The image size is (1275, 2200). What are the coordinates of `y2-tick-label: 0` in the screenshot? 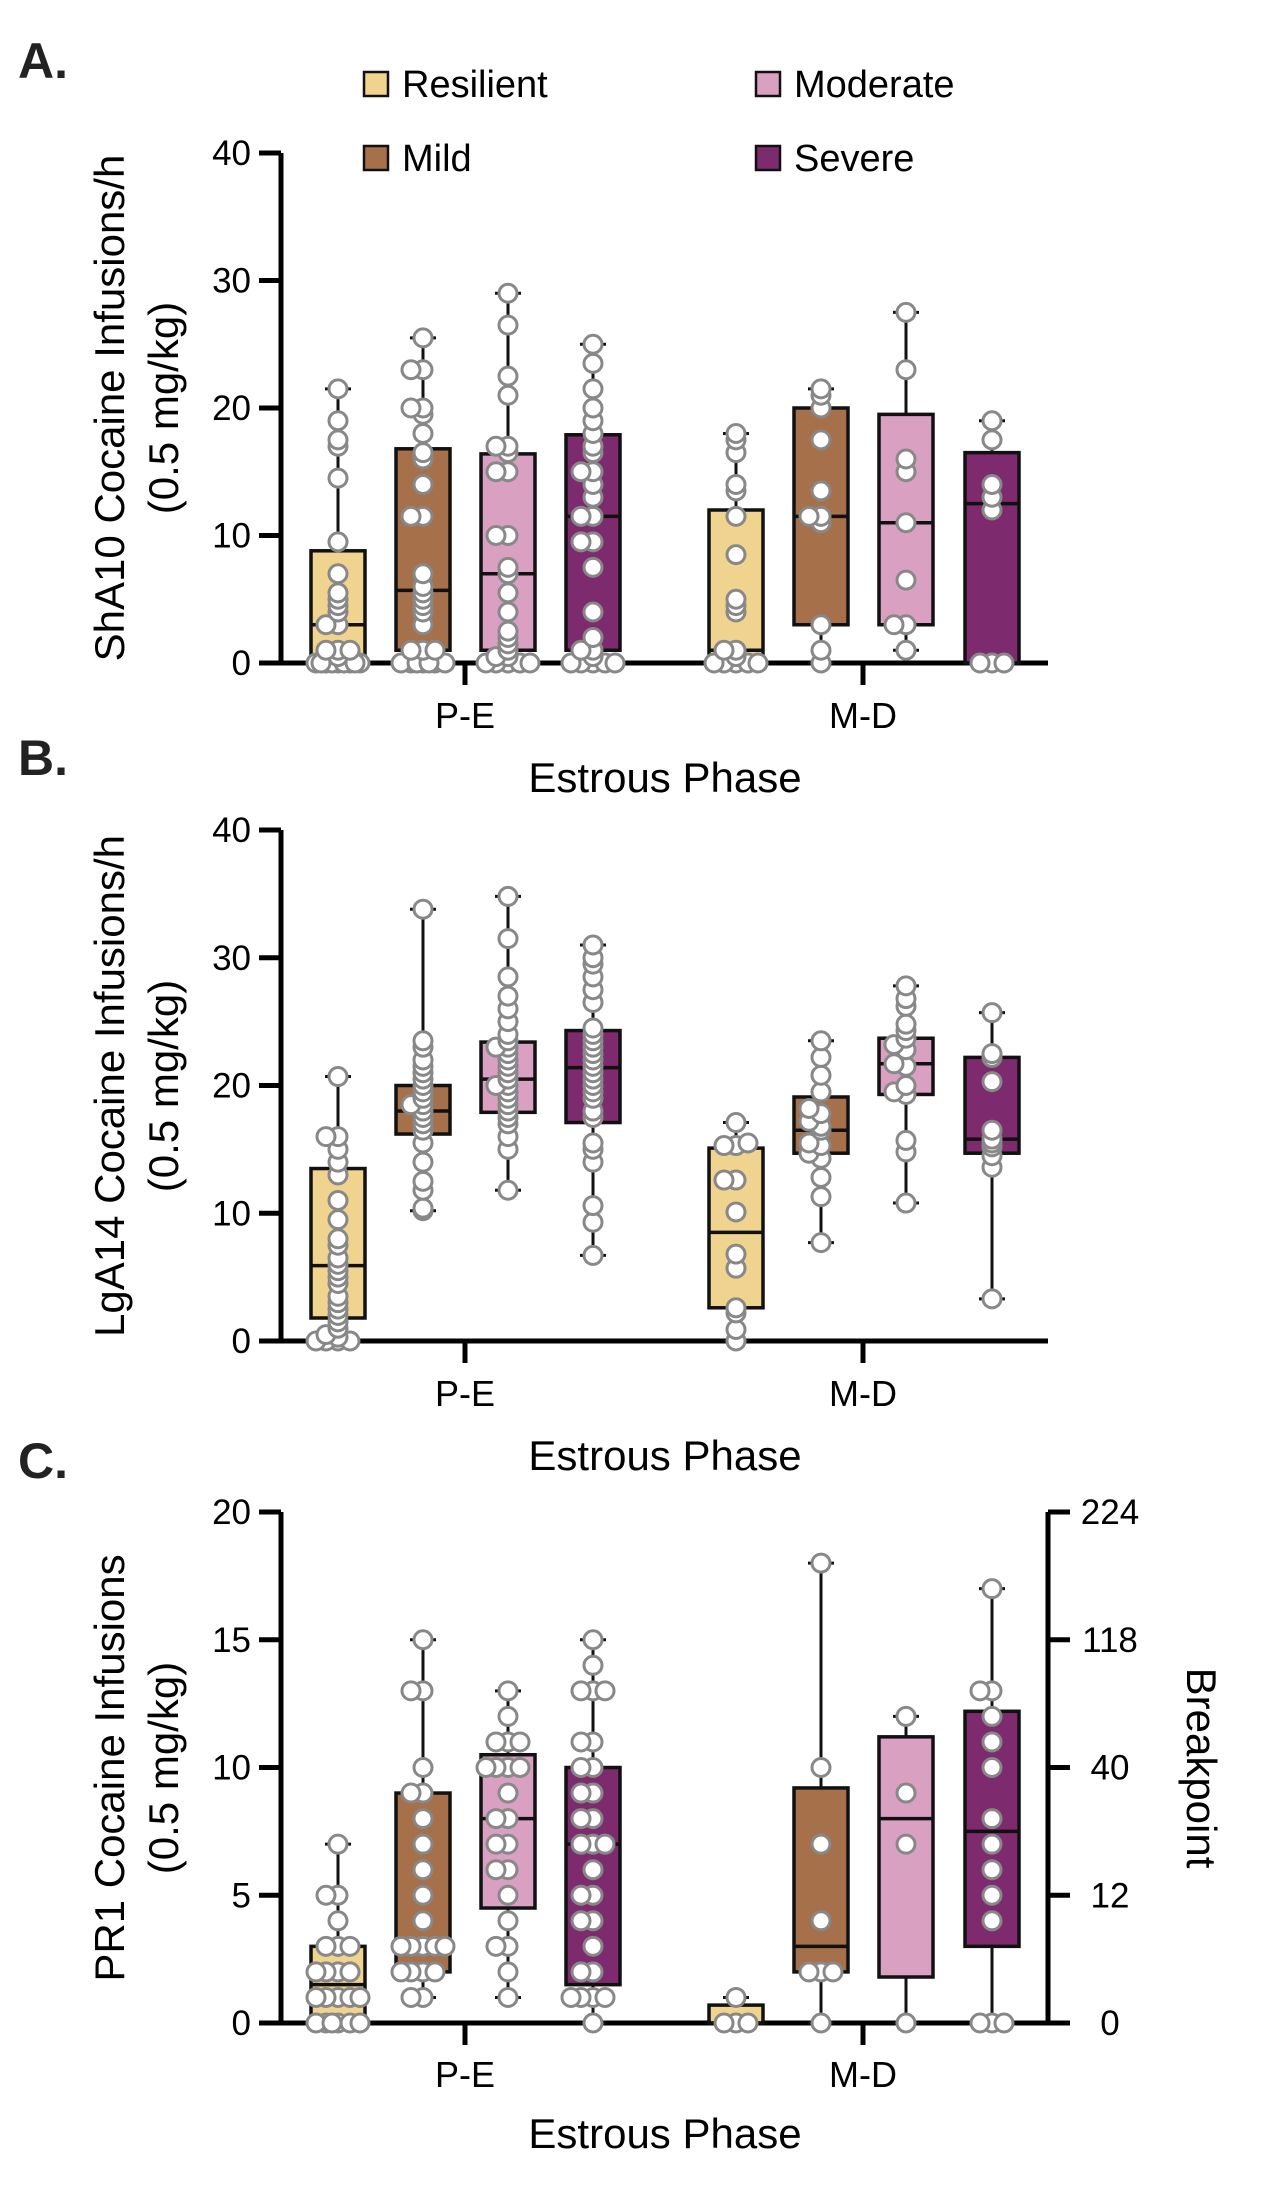 It's located at (1109, 2023).